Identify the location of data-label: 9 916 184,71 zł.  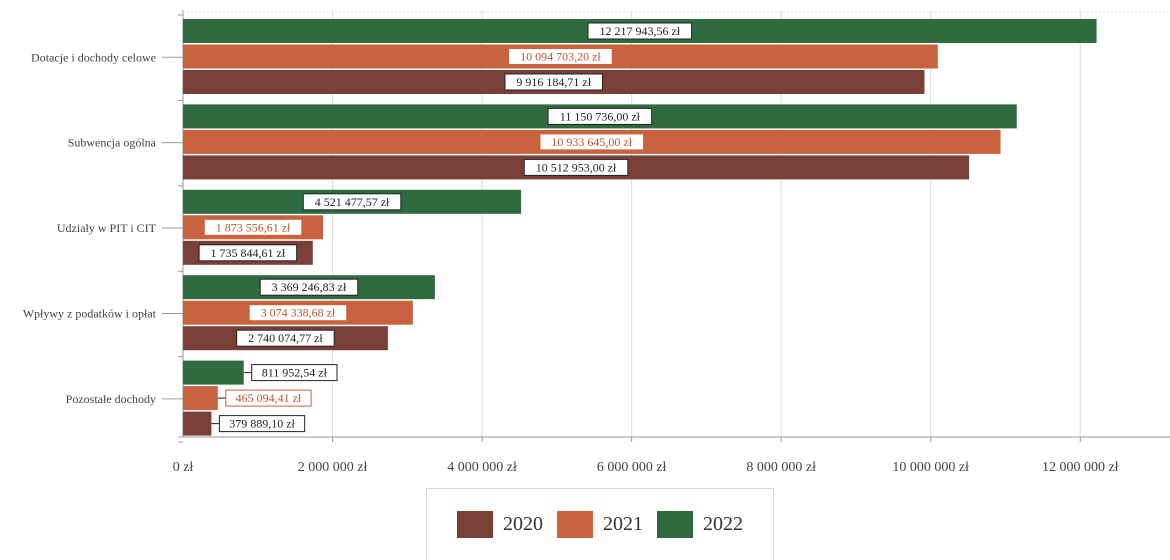
(553, 82).